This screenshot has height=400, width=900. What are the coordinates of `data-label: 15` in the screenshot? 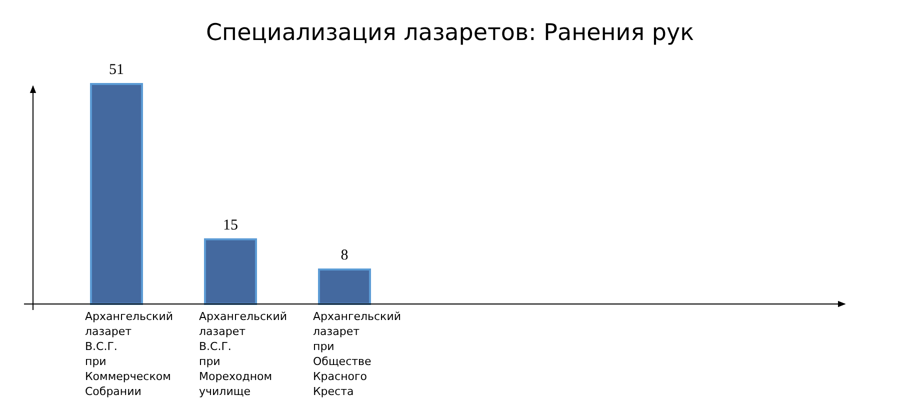 It's located at (230, 225).